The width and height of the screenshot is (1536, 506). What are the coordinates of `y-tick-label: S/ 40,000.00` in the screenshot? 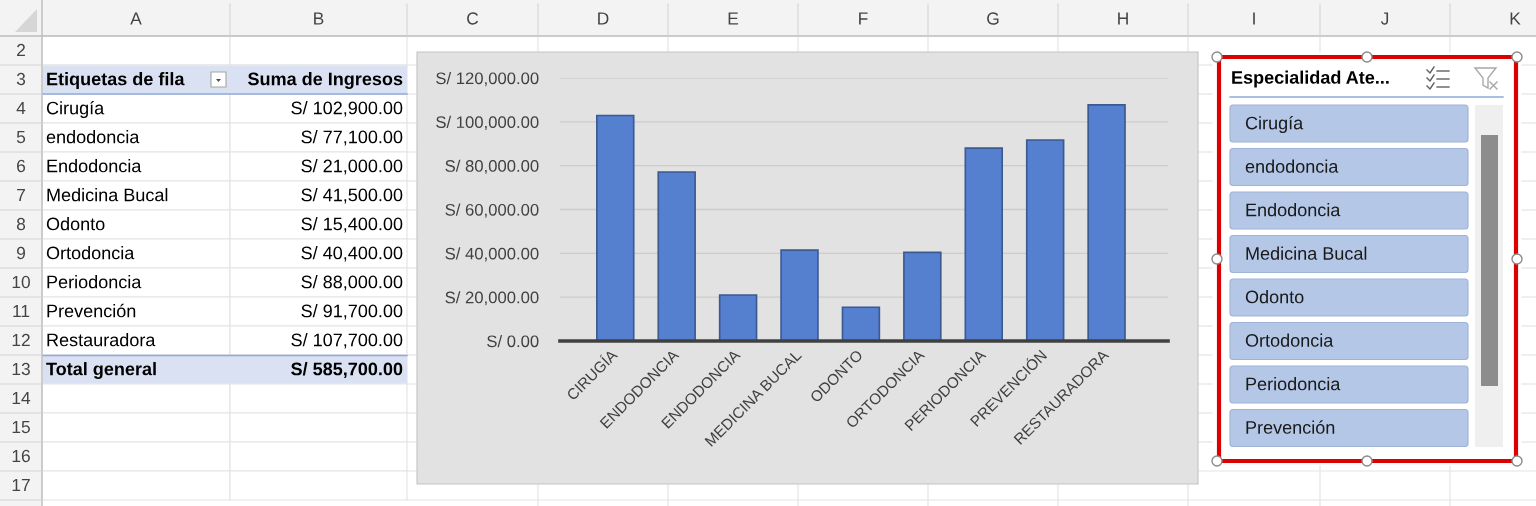 It's located at (492, 254).